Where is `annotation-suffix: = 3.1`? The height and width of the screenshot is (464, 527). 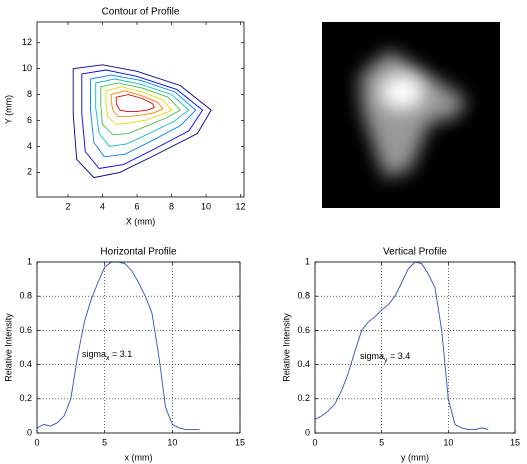
annotation-suffix: = 3.1 is located at coordinates (121, 354).